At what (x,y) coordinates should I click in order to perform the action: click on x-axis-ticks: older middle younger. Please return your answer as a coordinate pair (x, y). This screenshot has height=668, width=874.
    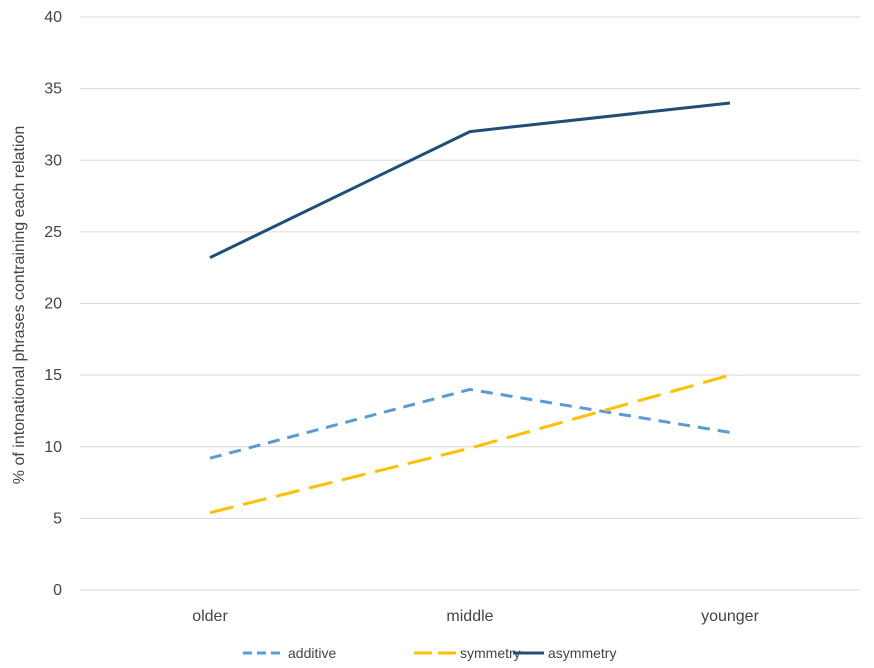
    Looking at the image, I should click on (475, 616).